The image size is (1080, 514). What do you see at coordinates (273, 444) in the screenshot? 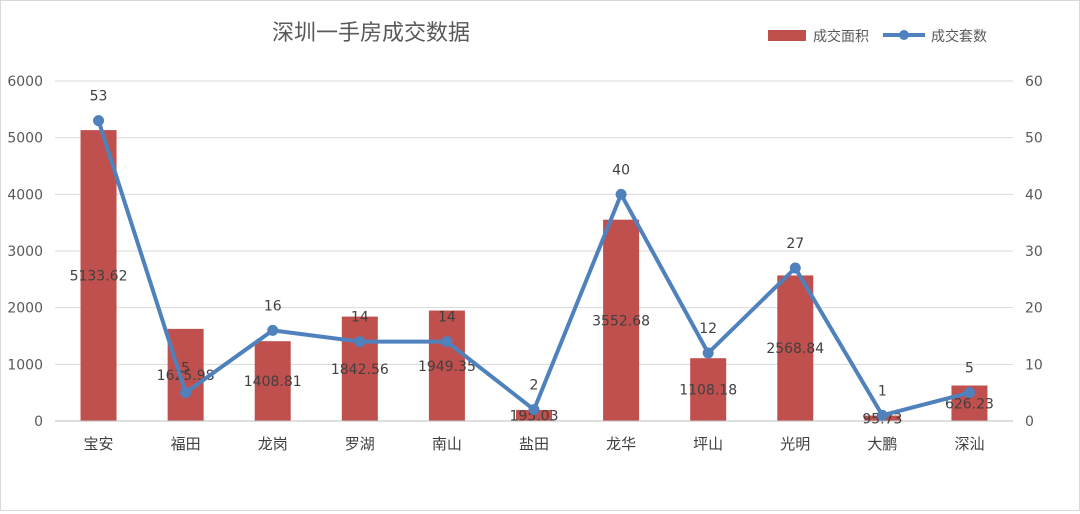
I see `x-tick-label: 龙岗` at bounding box center [273, 444].